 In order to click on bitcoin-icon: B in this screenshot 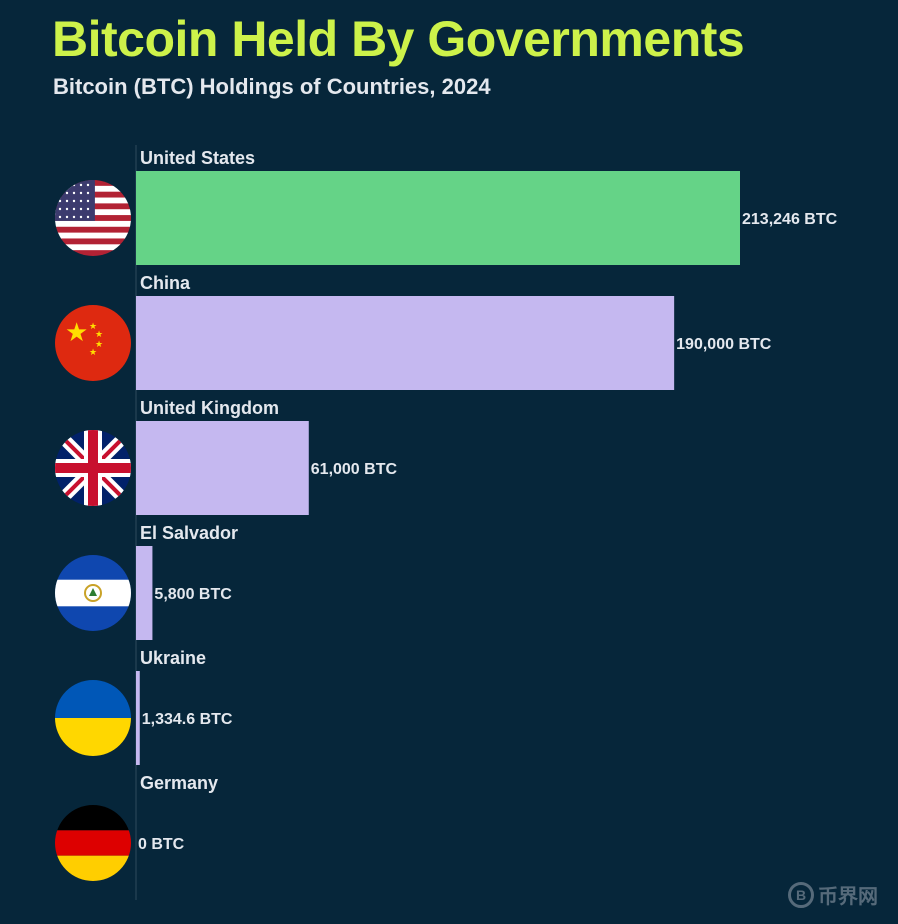, I will do `click(801, 894)`.